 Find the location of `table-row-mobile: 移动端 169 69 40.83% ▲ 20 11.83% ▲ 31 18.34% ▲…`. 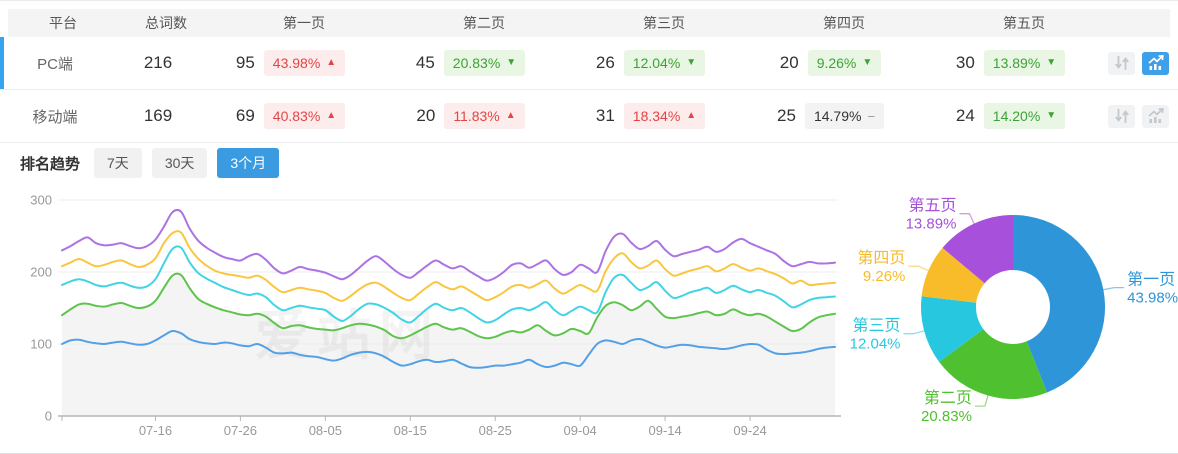

table-row-mobile: 移动端 169 69 40.83% ▲ 20 11.83% ▲ 31 18.34% ▲… is located at coordinates (589, 116).